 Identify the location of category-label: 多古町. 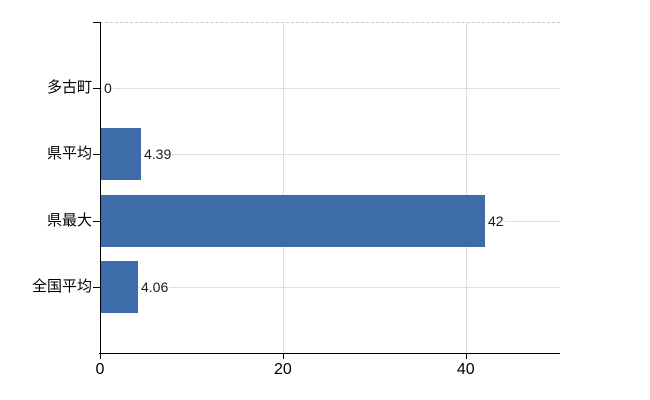
(69, 87).